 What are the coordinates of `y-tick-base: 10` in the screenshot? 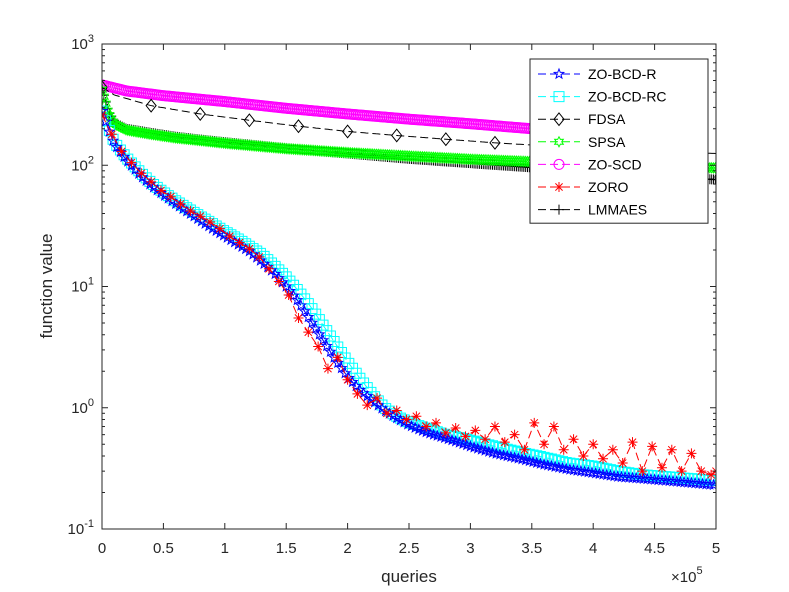 It's located at (79, 44).